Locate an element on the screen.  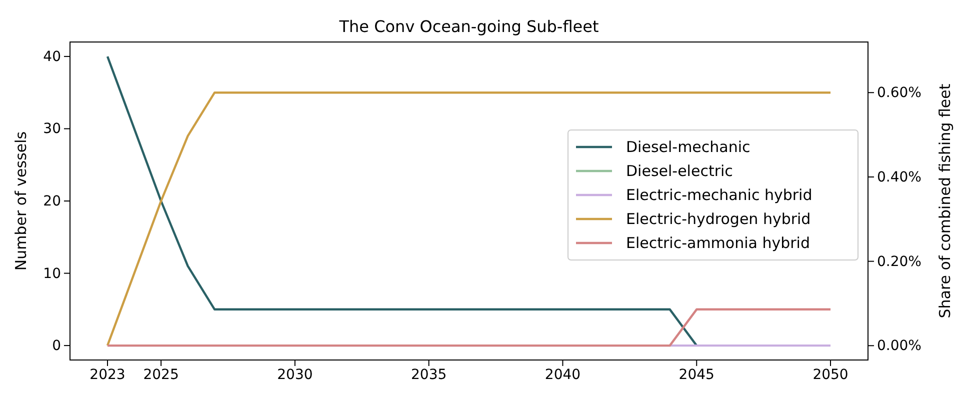
legend-label: Electric-mechanic hybrid is located at coordinates (719, 195).